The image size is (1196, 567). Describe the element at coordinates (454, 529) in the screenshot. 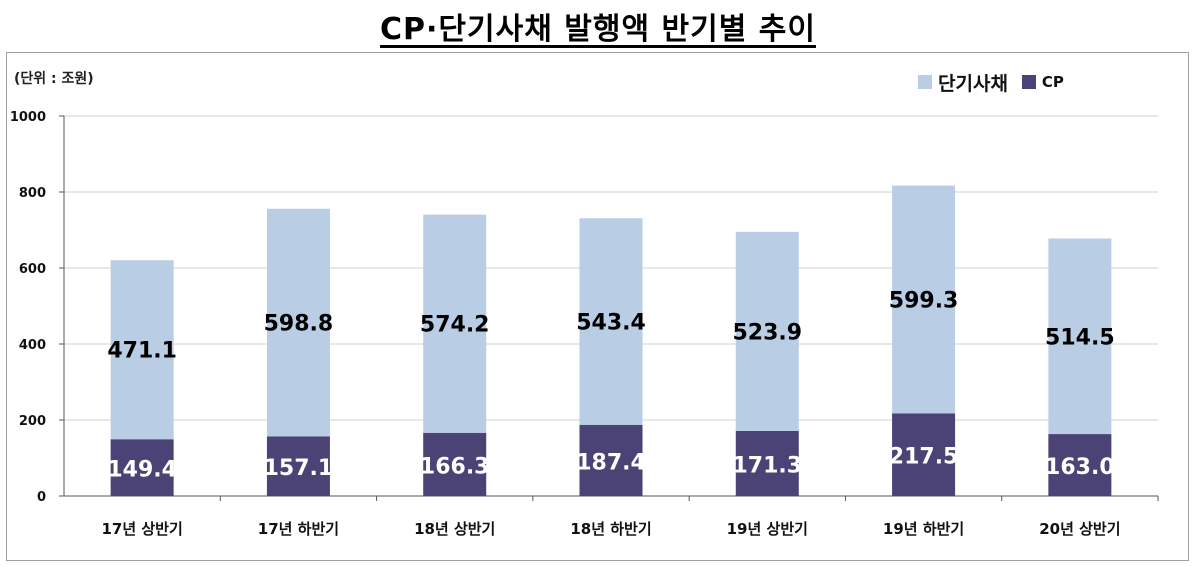

I see `x-tick-label: 18년 상반기` at that location.